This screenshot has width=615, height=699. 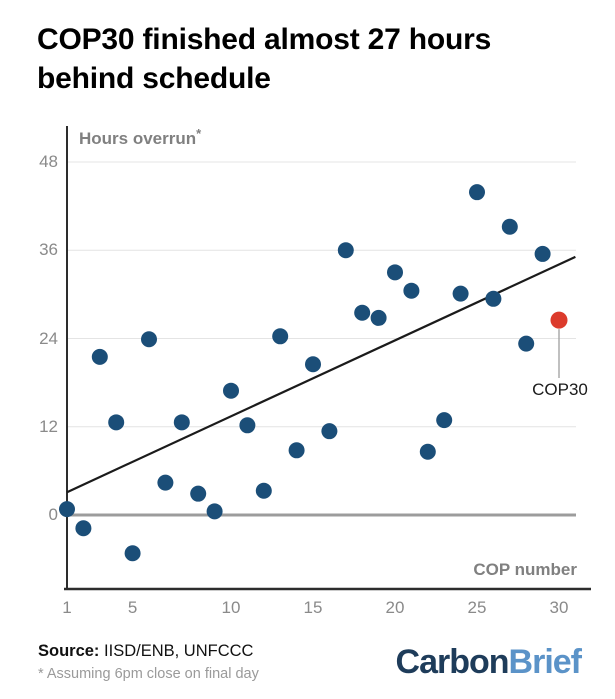 What do you see at coordinates (525, 569) in the screenshot?
I see `x-axis-title: COP number` at bounding box center [525, 569].